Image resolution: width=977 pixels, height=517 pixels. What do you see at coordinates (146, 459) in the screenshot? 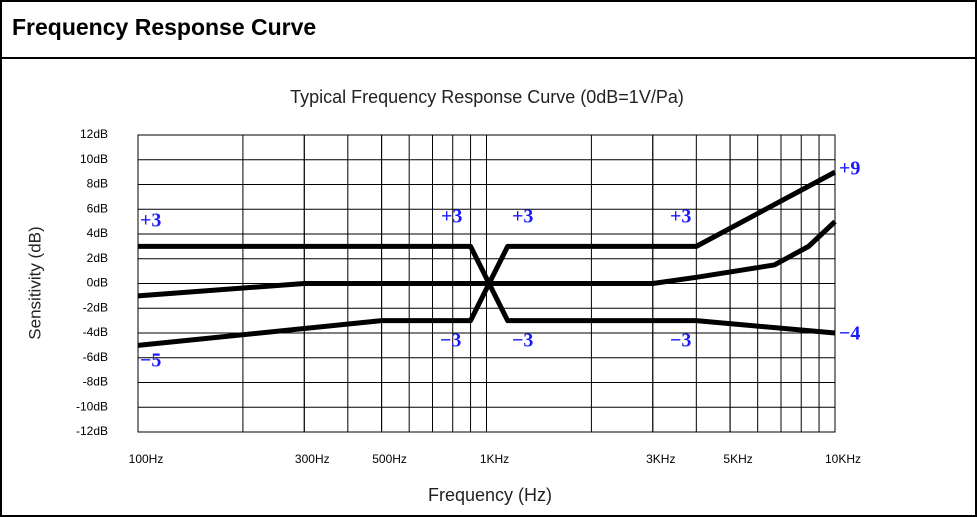
I see `x-tick-label: 100Hz` at bounding box center [146, 459].